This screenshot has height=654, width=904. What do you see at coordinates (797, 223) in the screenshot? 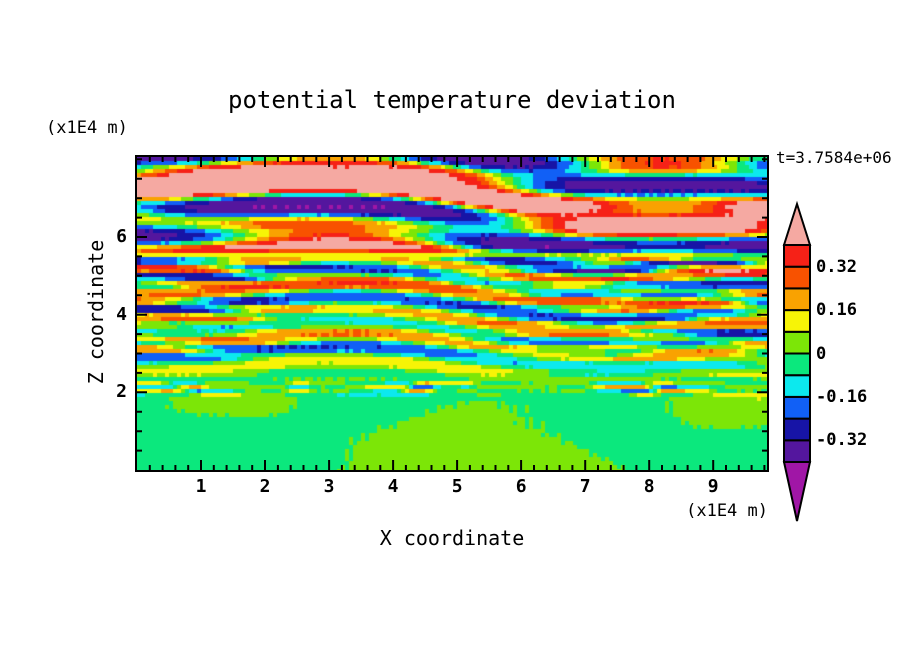
I see `colorbar-over-arrow` at bounding box center [797, 223].